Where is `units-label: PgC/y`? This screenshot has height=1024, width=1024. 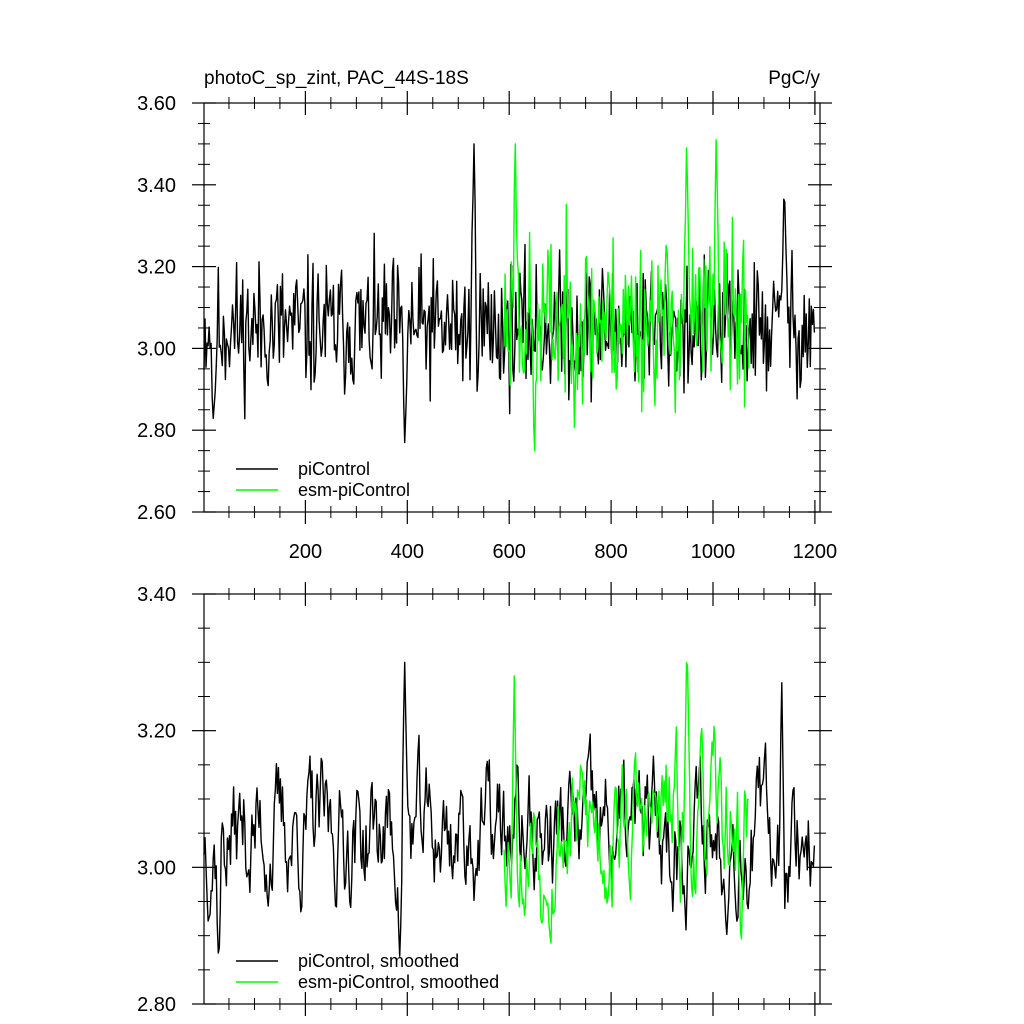 units-label: PgC/y is located at coordinates (794, 78).